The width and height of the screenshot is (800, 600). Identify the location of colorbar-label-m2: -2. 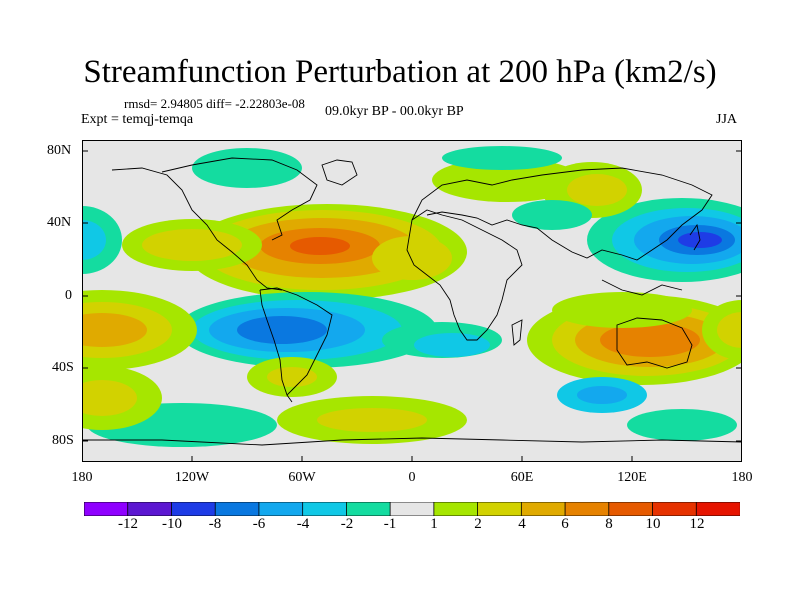
(347, 524).